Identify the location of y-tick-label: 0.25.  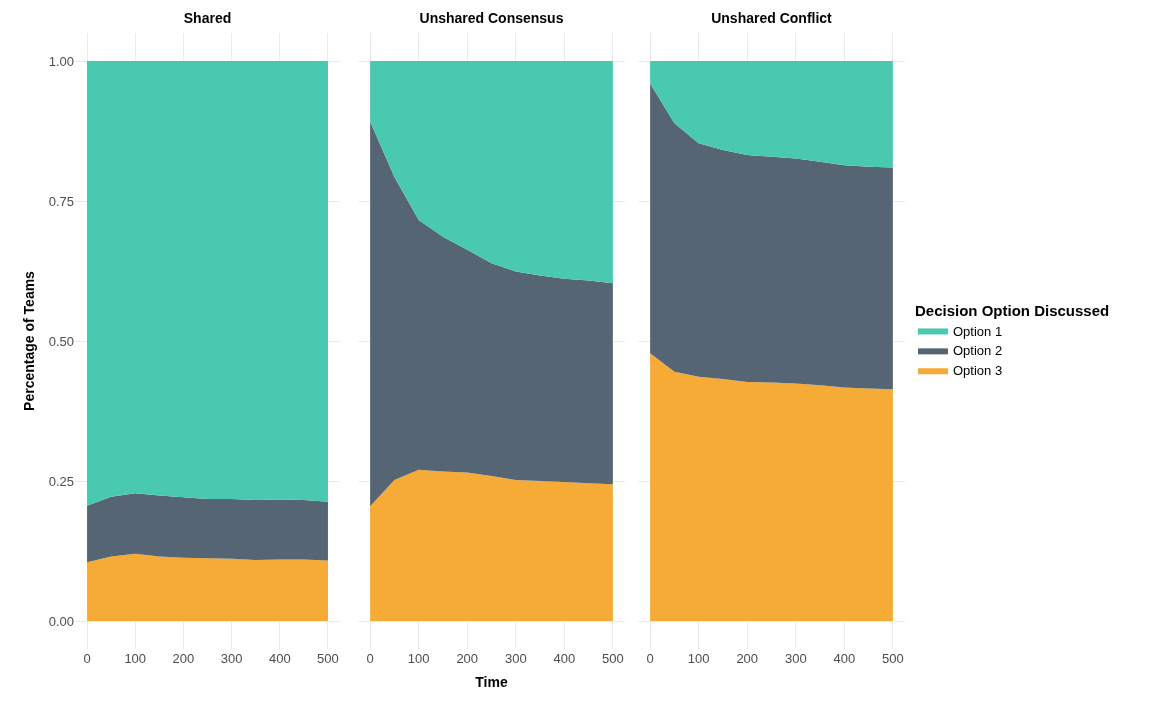
(61, 481).